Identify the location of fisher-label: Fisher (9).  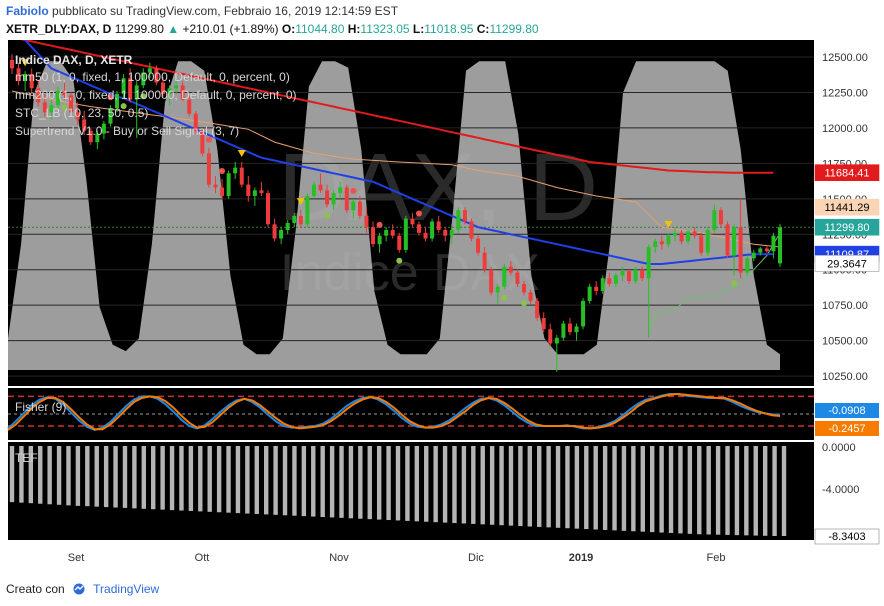
(40, 407).